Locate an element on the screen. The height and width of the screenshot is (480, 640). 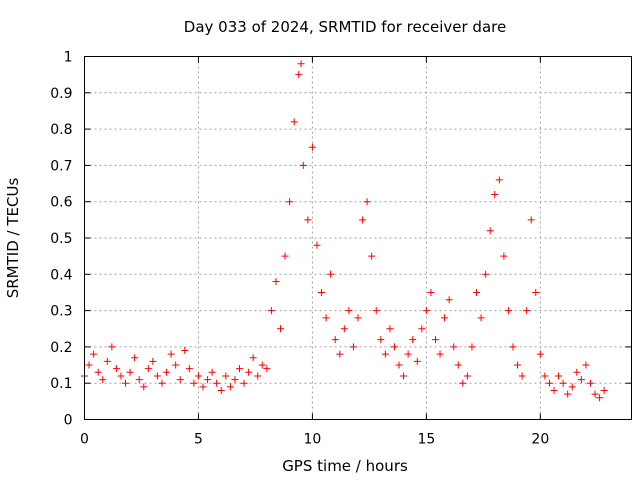
x-tick-label: 5 is located at coordinates (198, 440).